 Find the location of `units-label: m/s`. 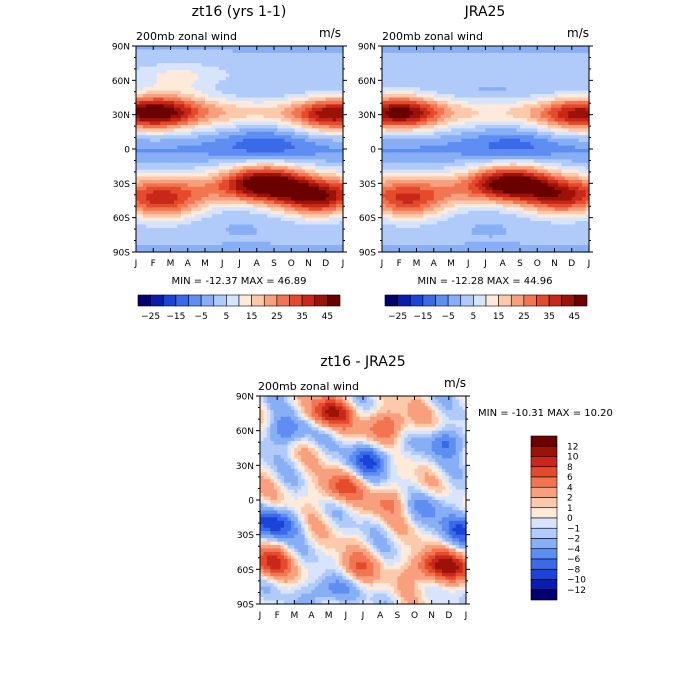

units-label: m/s is located at coordinates (330, 33).